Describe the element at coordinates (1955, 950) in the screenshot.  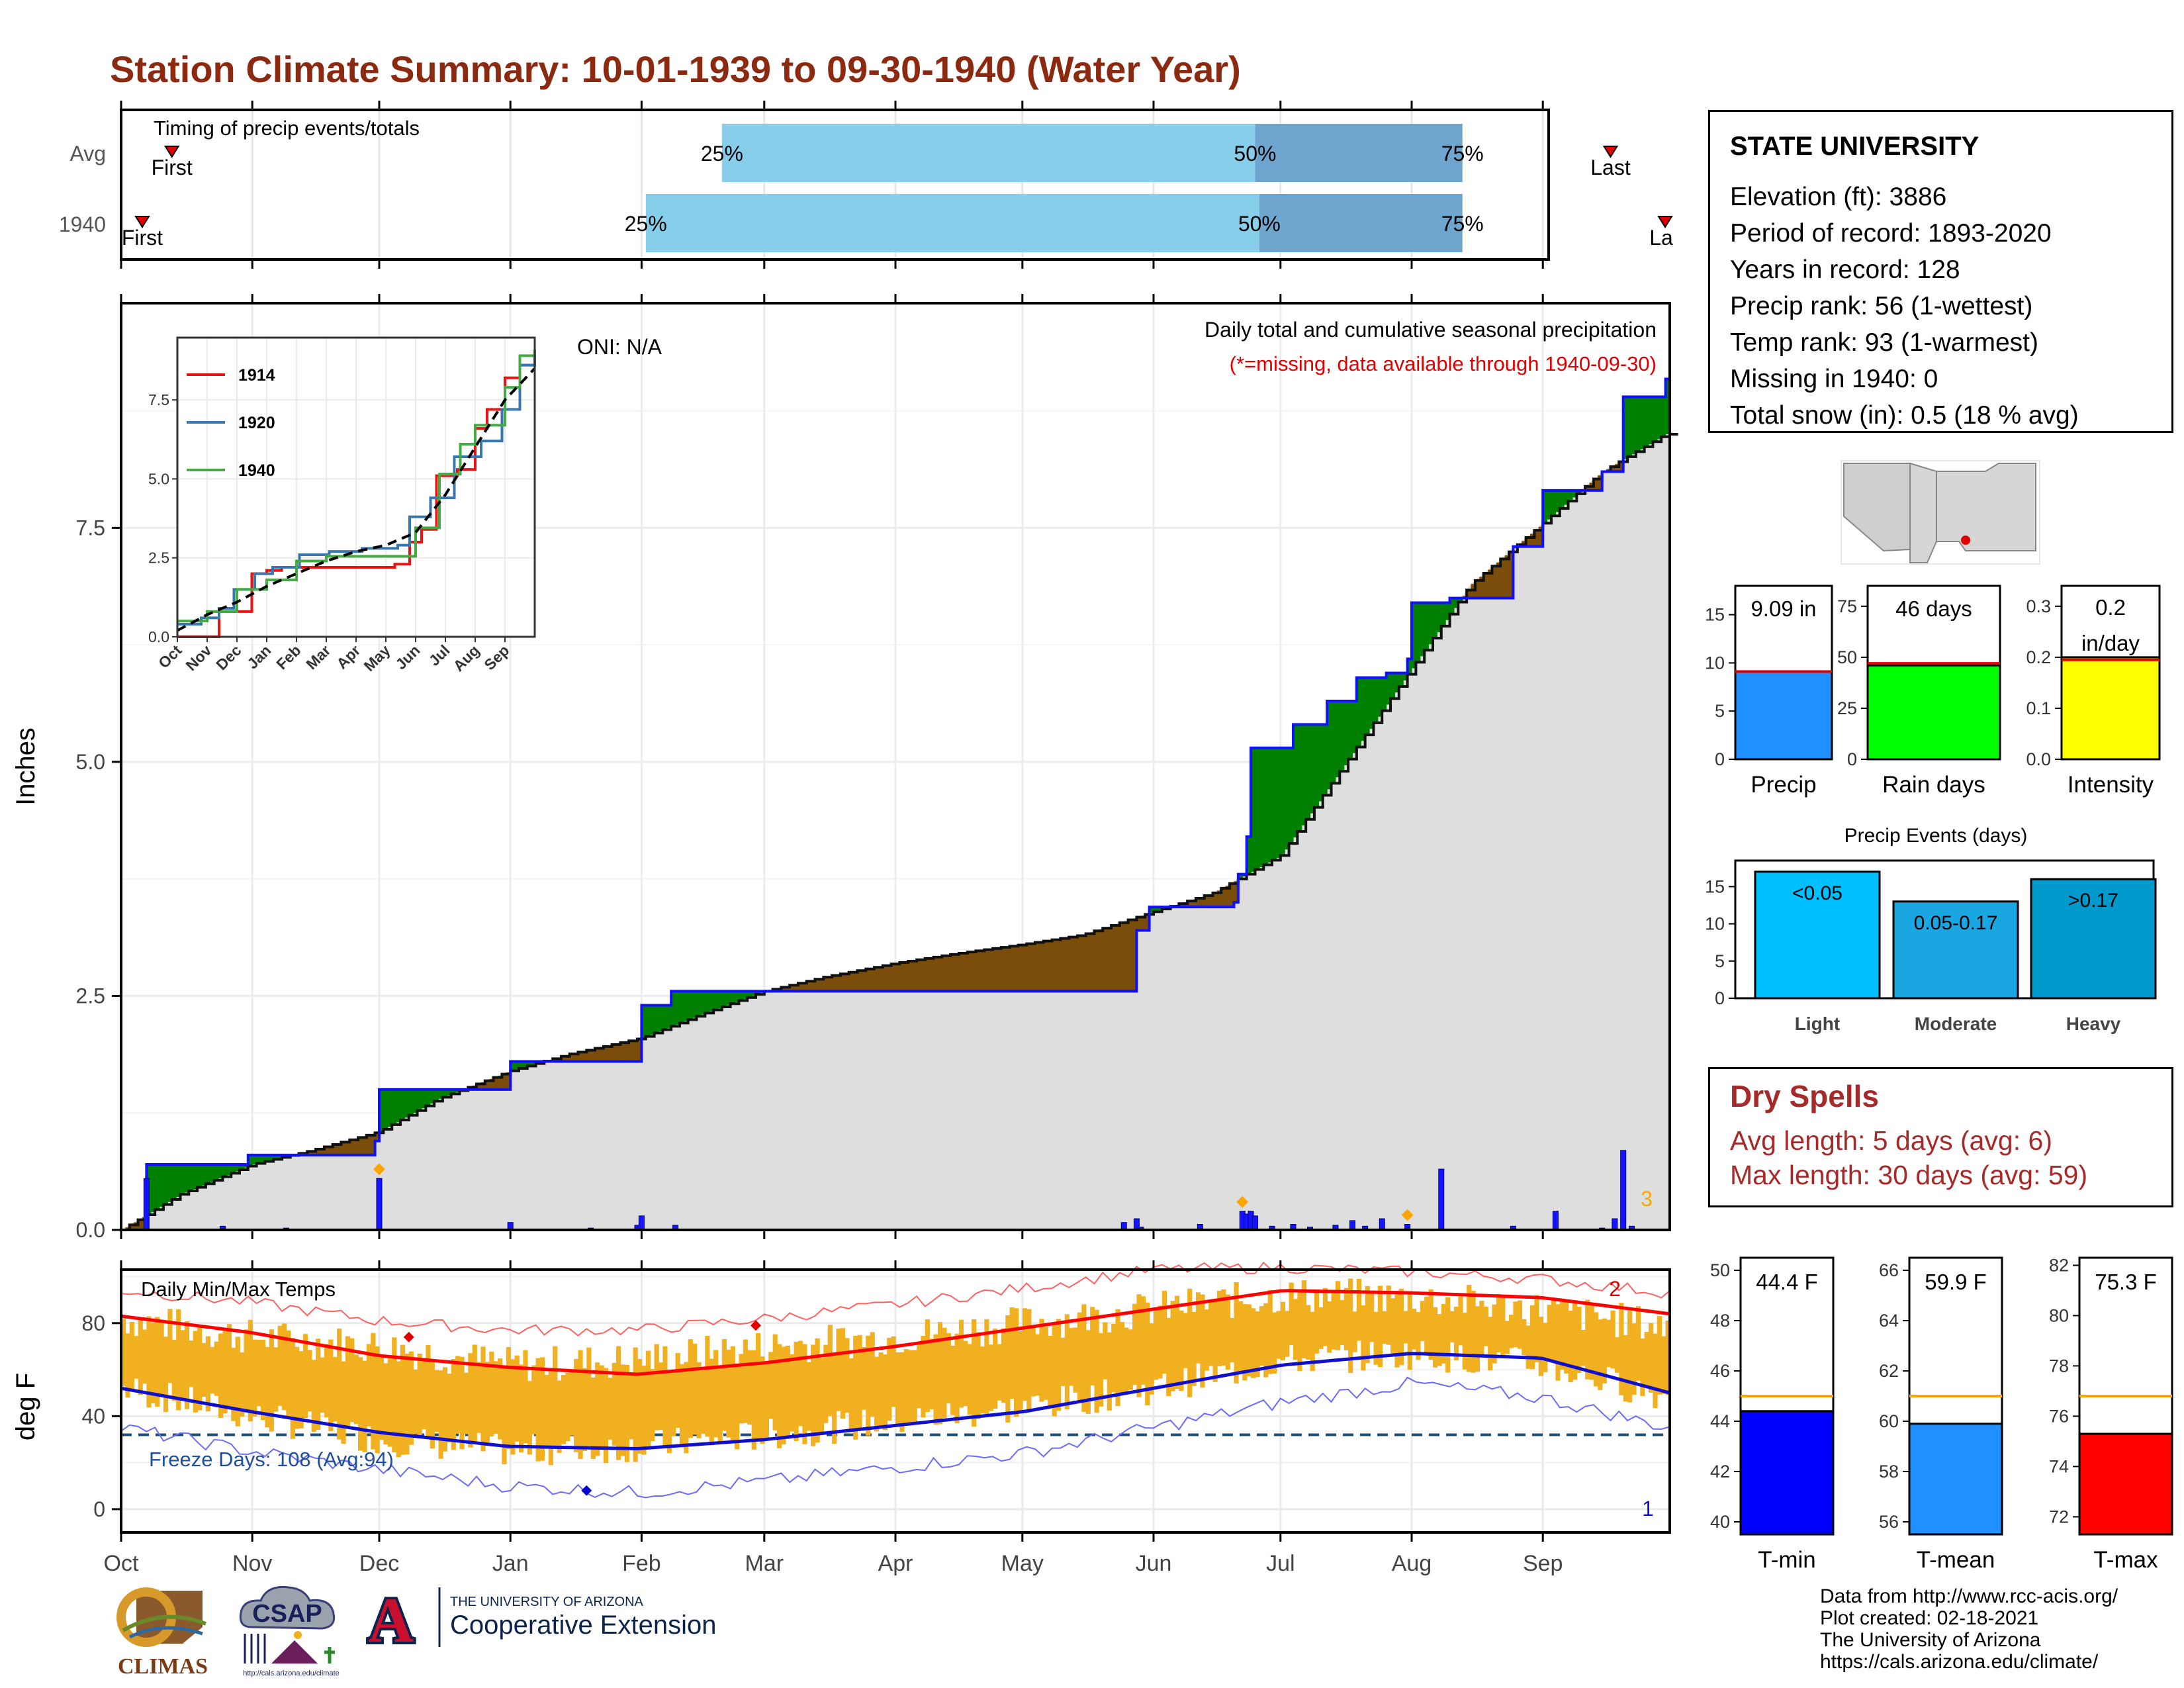
I see `events-bar-moderate` at that location.